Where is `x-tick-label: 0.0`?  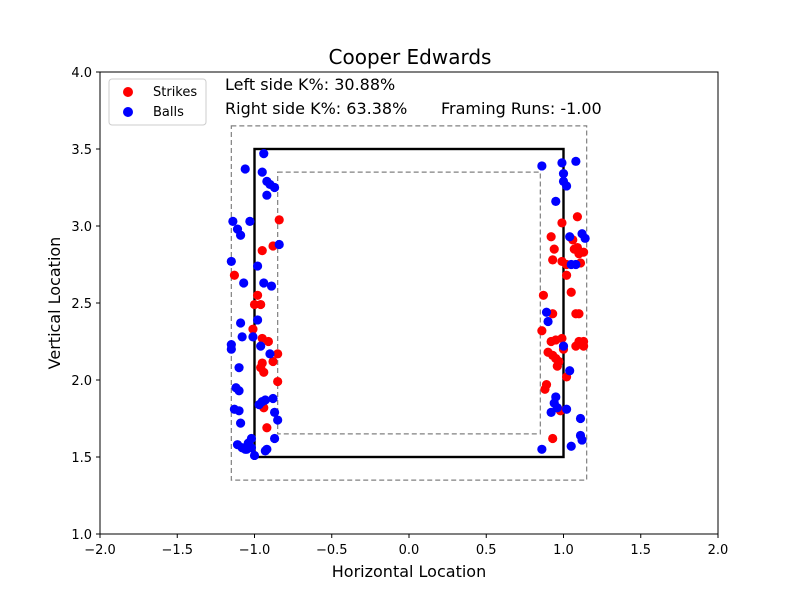
x-tick-label: 0.0 is located at coordinates (409, 550).